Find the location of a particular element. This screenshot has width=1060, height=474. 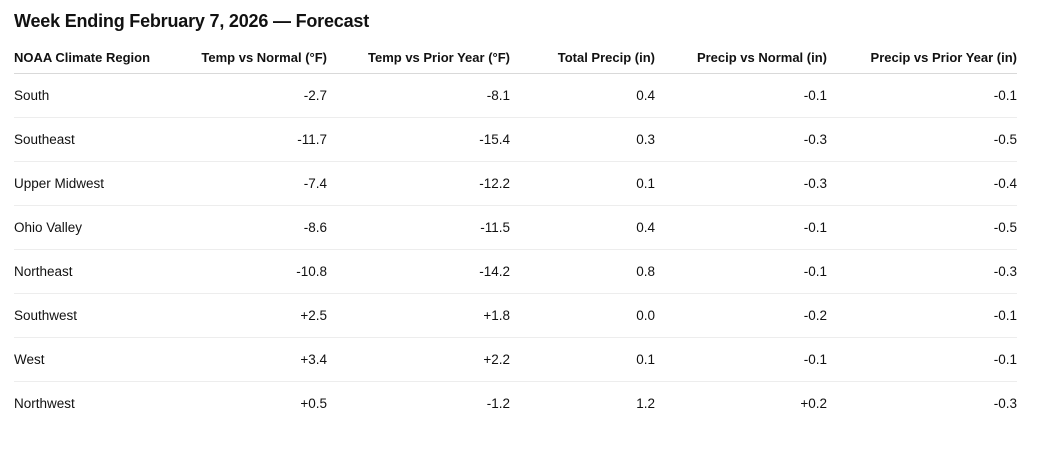

region-cell: Southeast is located at coordinates (97, 139).